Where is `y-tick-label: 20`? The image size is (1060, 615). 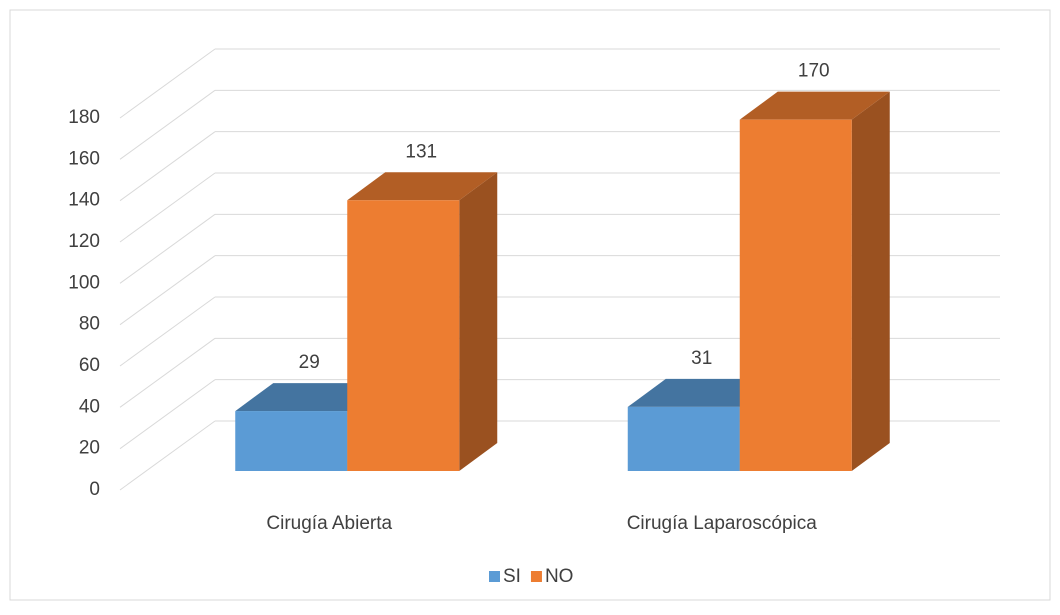
y-tick-label: 20 is located at coordinates (89, 448).